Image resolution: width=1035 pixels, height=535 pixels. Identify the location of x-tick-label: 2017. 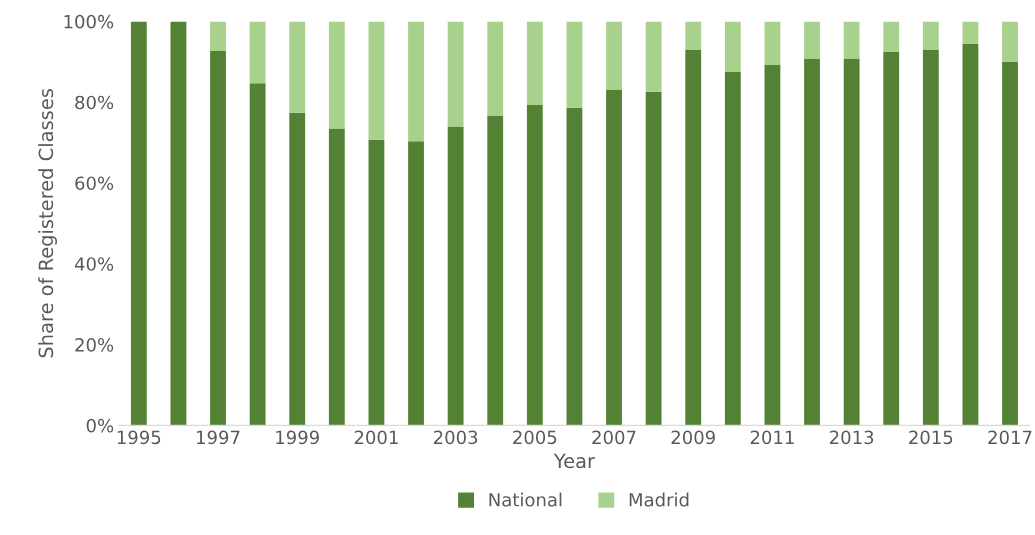
(1010, 437).